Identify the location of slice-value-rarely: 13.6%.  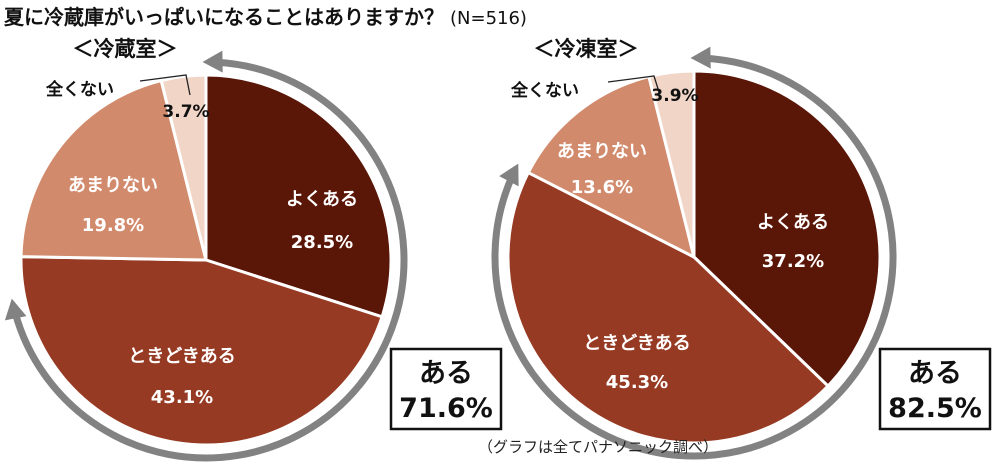
(602, 187).